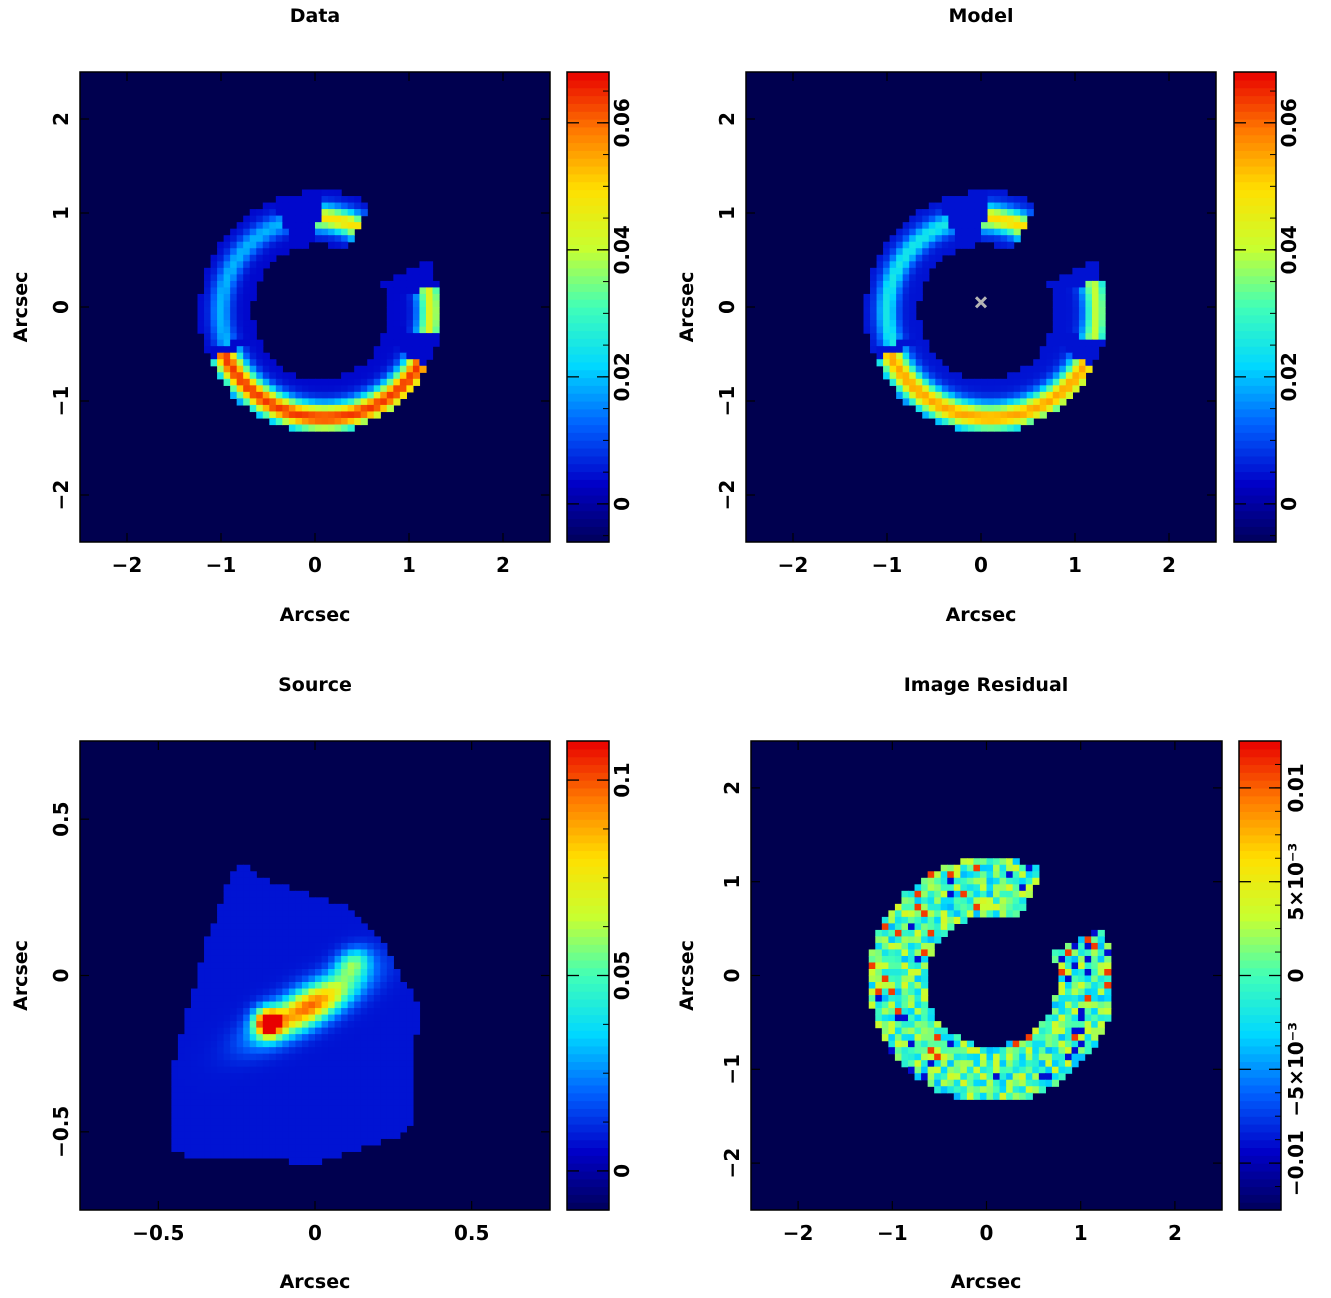  I want to click on plot-background, so click(986, 975).